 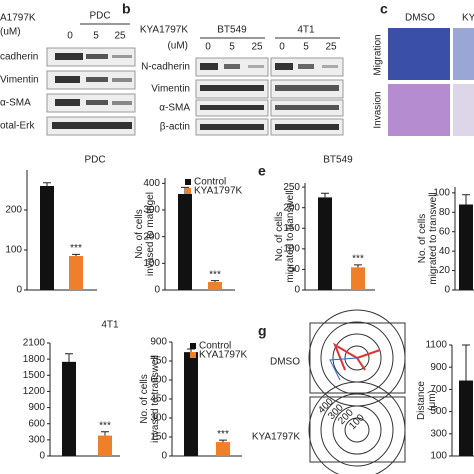 What do you see at coordinates (165, 67) in the screenshot?
I see `row: N-cadherin` at bounding box center [165, 67].